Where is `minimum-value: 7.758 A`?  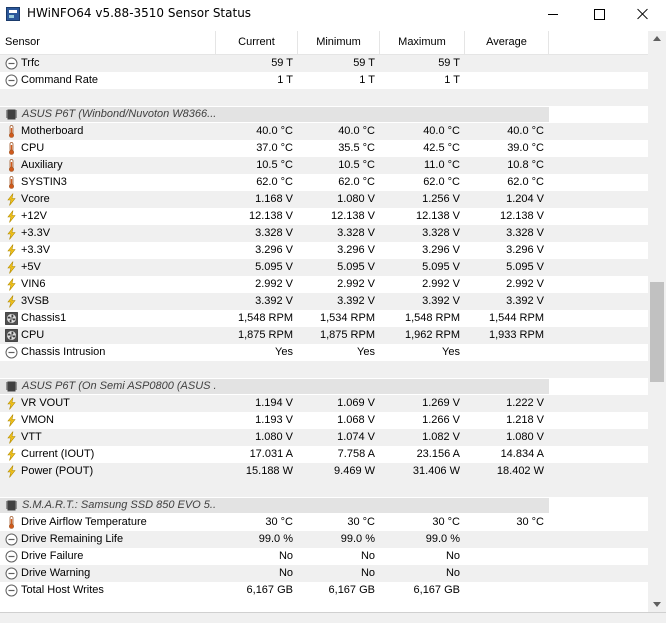 minimum-value: 7.758 A is located at coordinates (356, 454).